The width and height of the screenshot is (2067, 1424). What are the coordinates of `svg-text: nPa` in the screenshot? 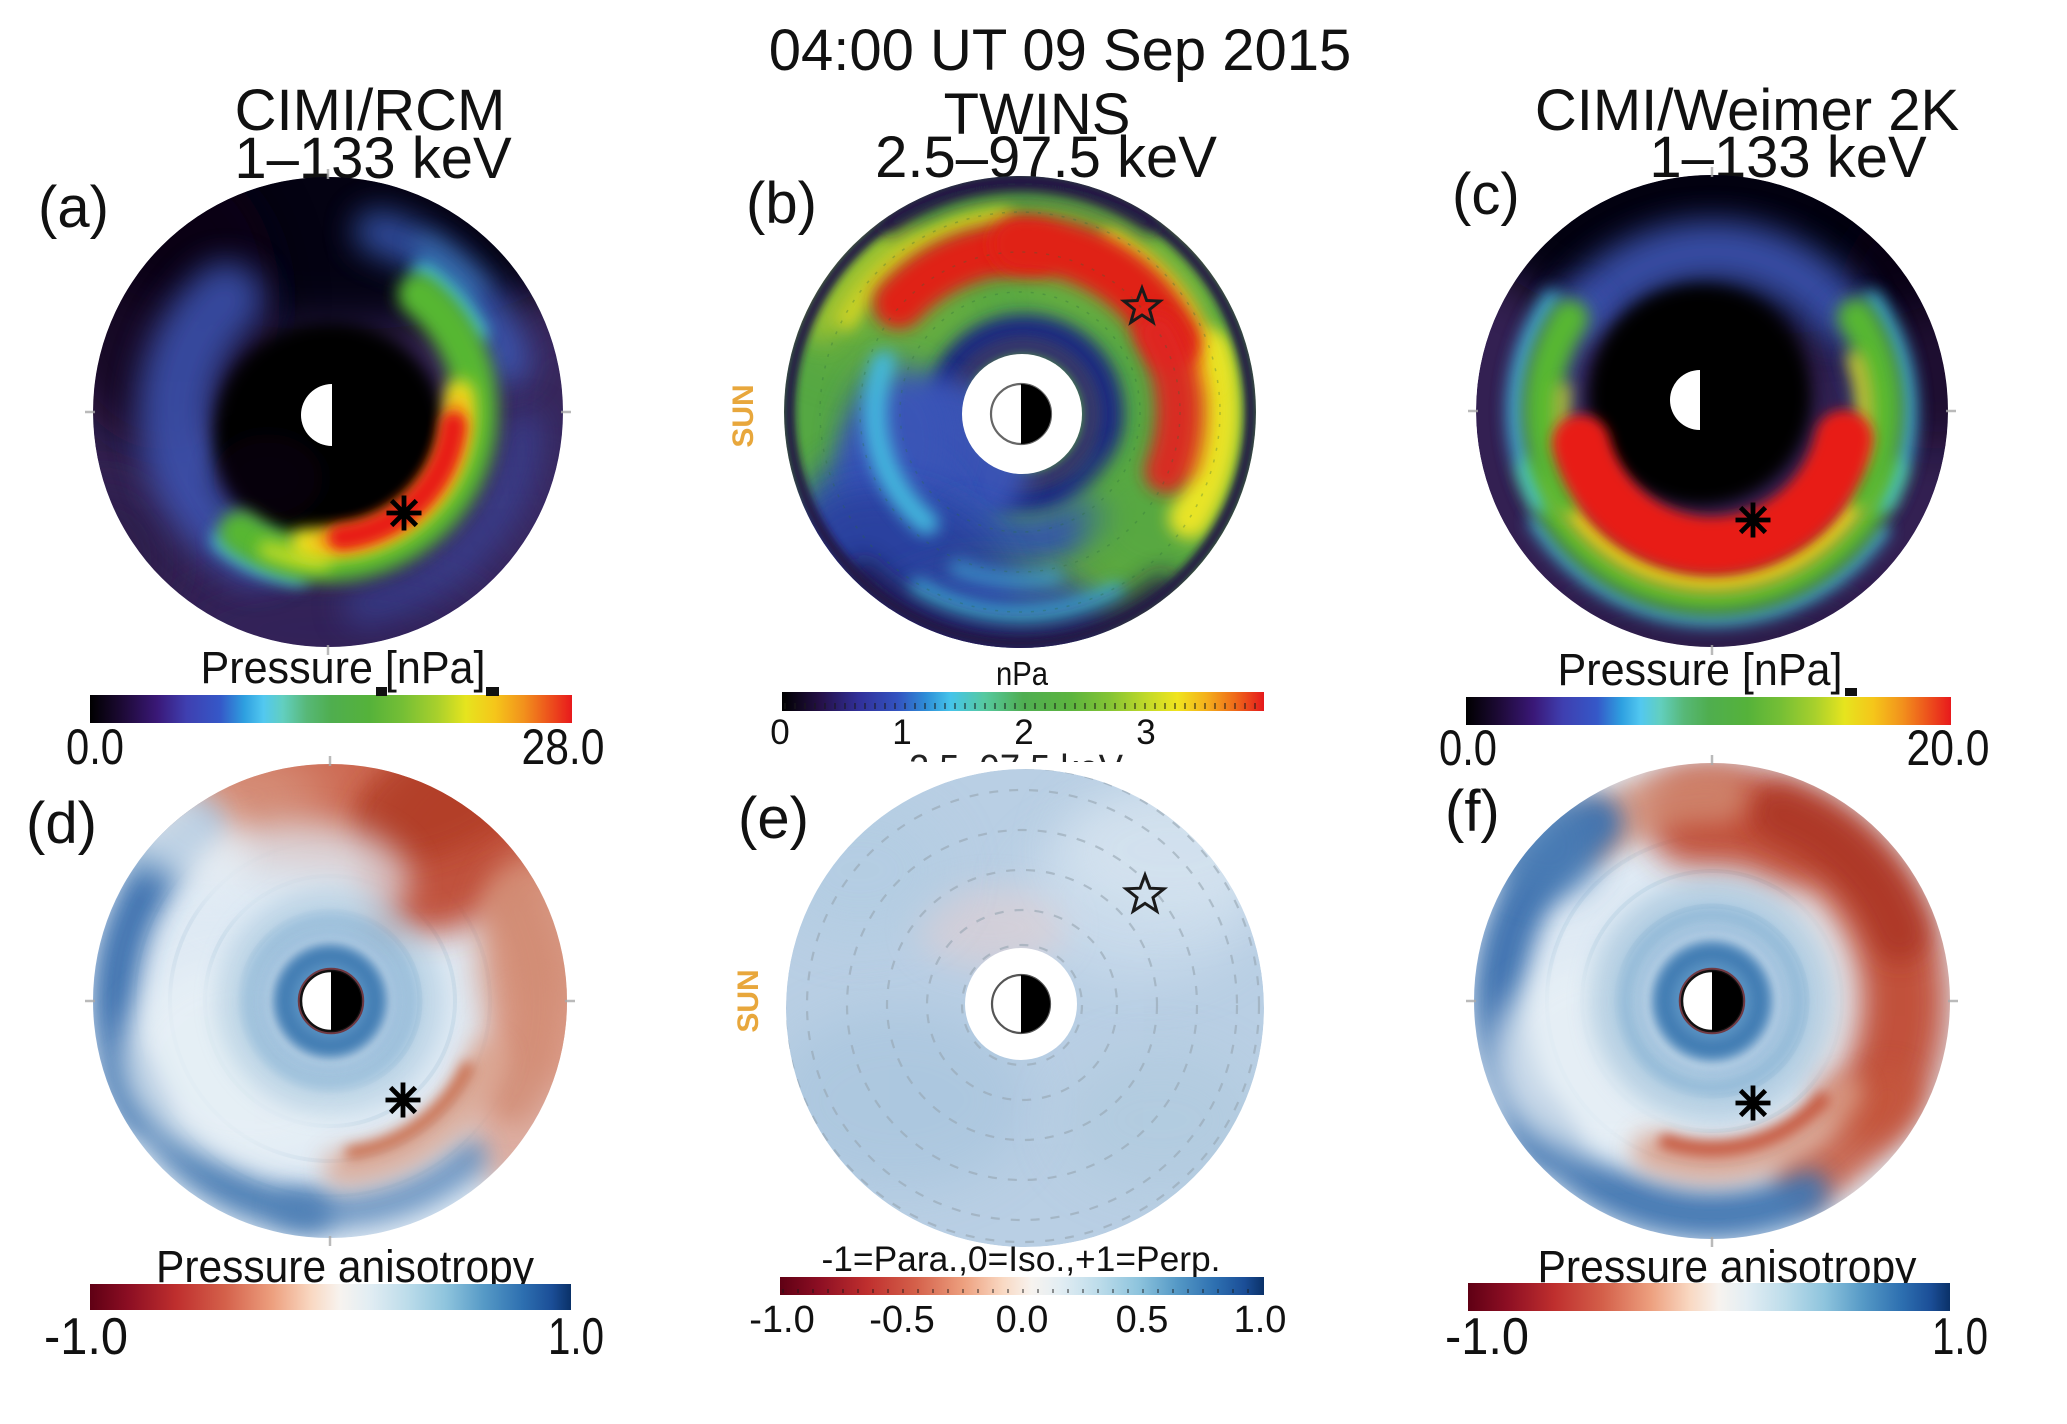 It's located at (1022, 673).